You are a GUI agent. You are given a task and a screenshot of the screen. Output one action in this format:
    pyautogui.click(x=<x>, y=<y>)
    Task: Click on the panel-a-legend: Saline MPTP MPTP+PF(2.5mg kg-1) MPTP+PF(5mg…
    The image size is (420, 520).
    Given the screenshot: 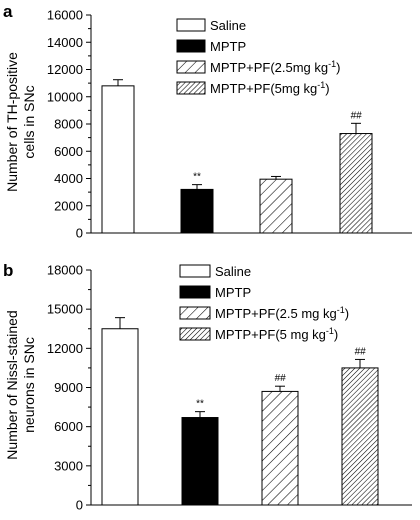 What is the action you would take?
    pyautogui.click(x=258, y=57)
    